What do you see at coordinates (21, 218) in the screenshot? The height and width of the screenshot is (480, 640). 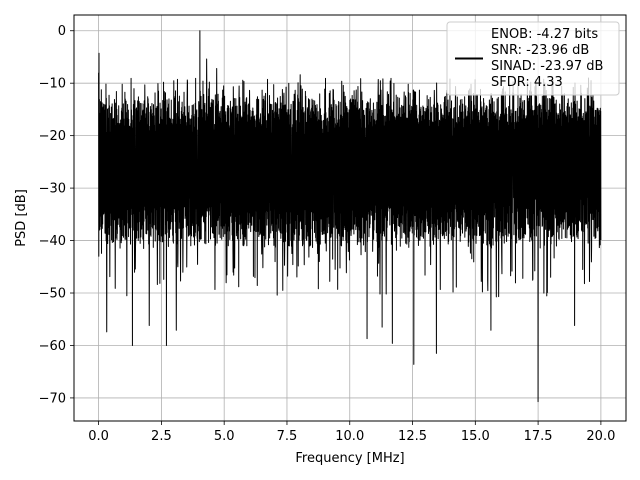 I see `y-axis-label: PSD [dB]` at bounding box center [21, 218].